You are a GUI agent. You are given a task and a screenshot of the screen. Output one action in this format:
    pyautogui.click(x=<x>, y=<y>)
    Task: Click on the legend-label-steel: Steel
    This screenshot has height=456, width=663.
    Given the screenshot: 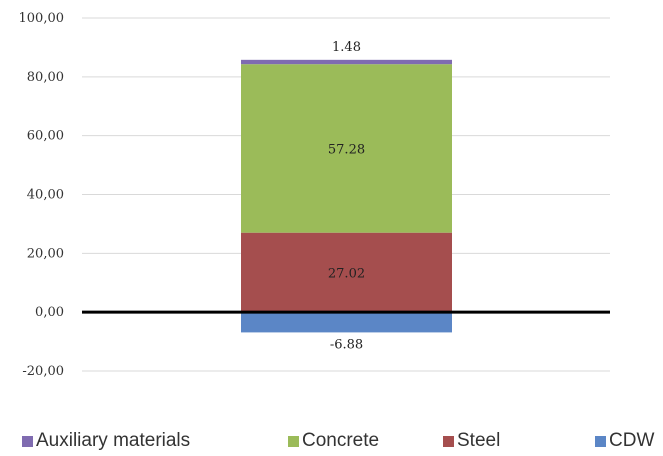 What is the action you would take?
    pyautogui.click(x=479, y=440)
    